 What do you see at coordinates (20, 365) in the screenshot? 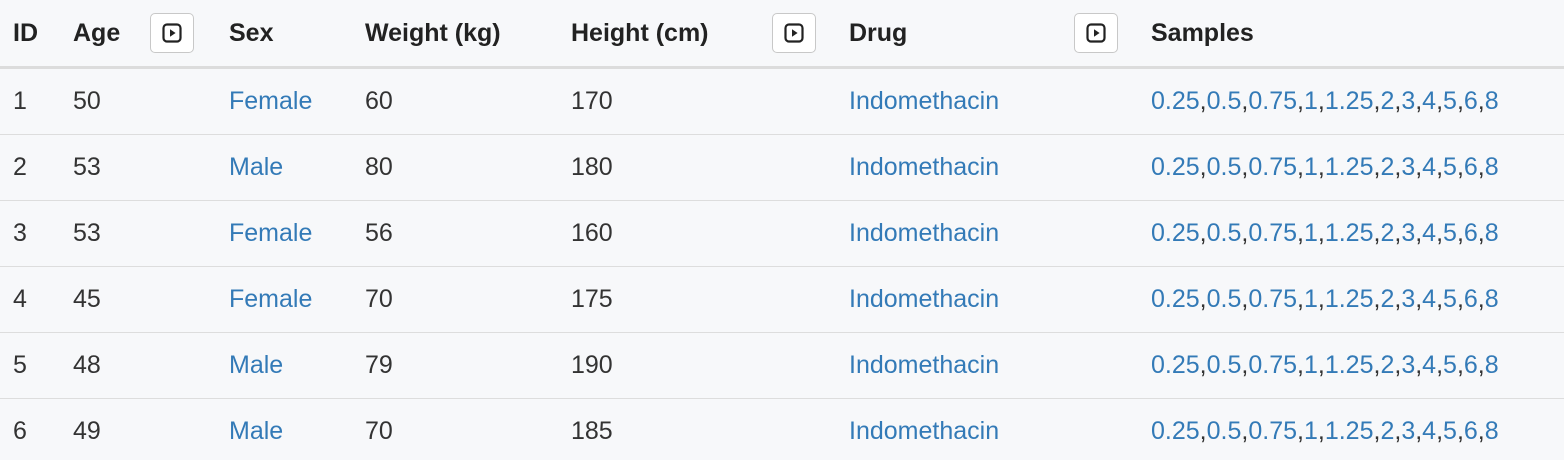
I see `cell-id-value: 5` at bounding box center [20, 365].